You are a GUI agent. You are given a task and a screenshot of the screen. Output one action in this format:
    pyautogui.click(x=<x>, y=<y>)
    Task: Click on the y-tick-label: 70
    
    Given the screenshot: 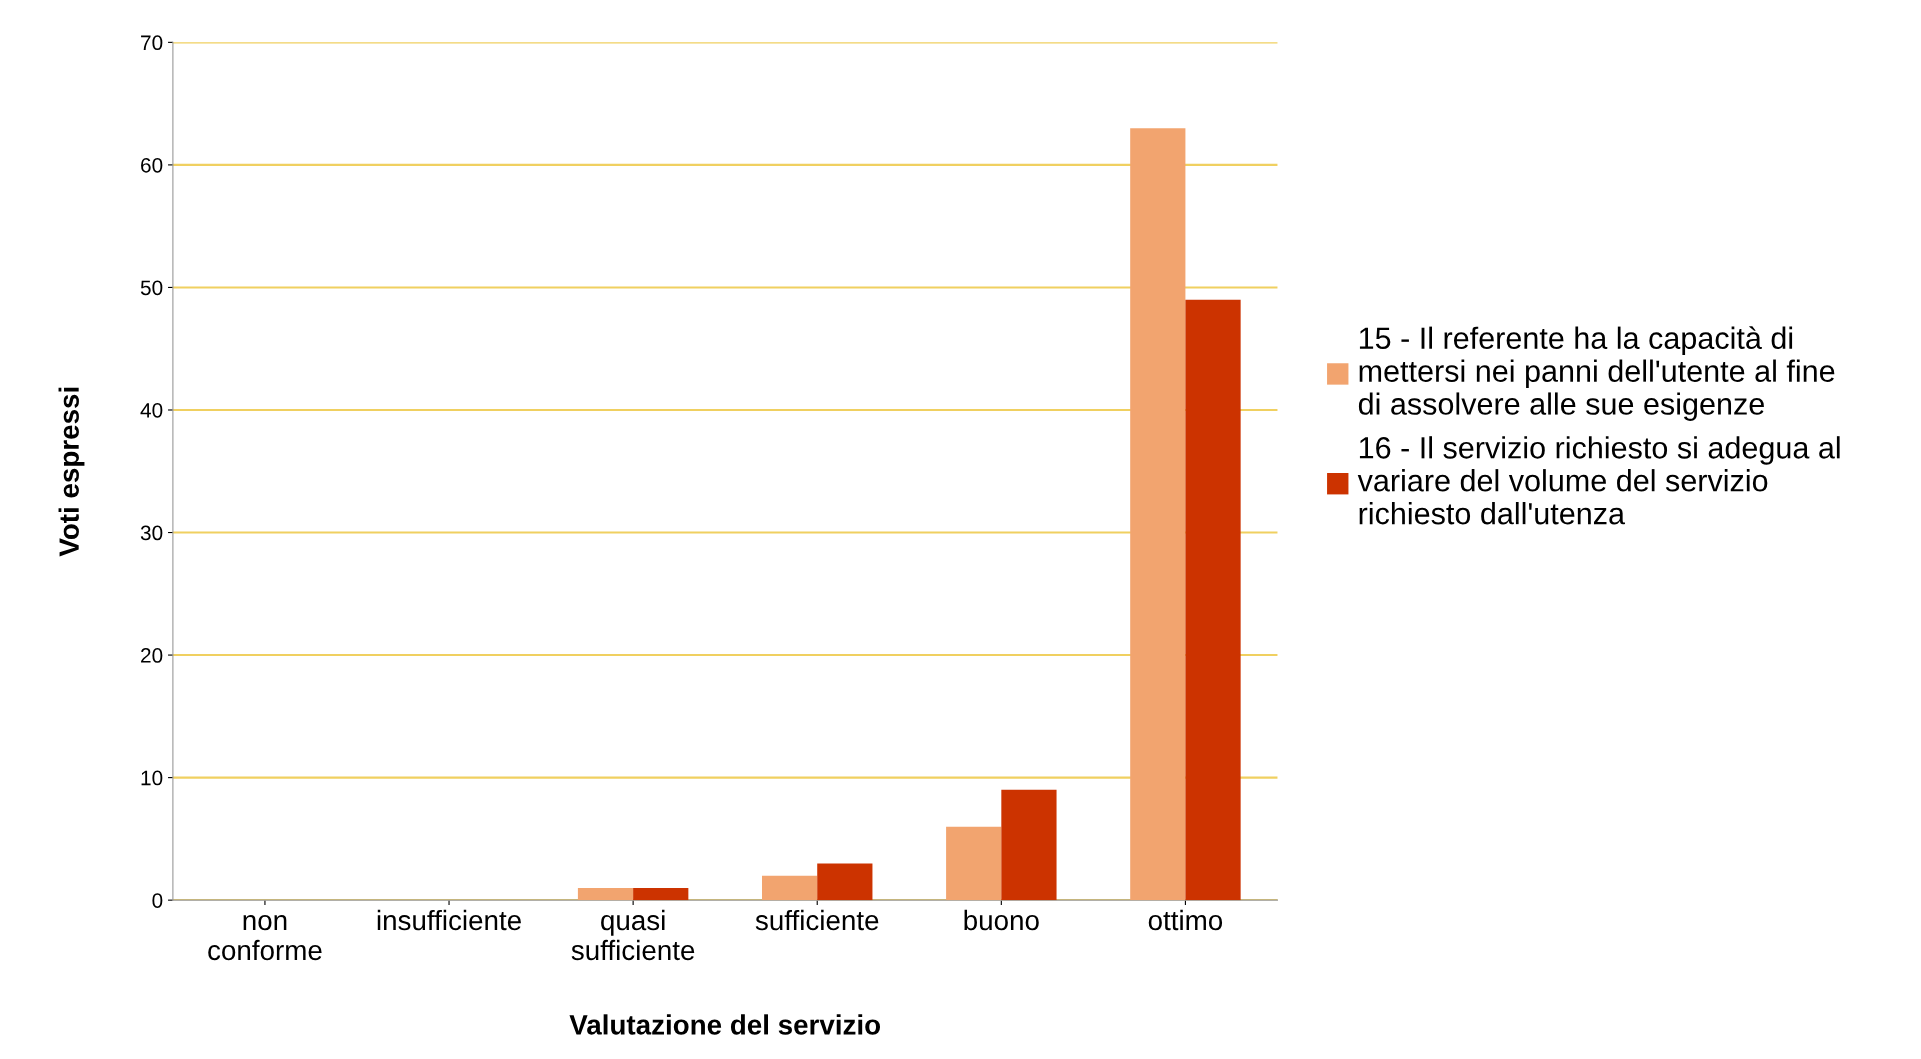 What is the action you would take?
    pyautogui.click(x=152, y=43)
    